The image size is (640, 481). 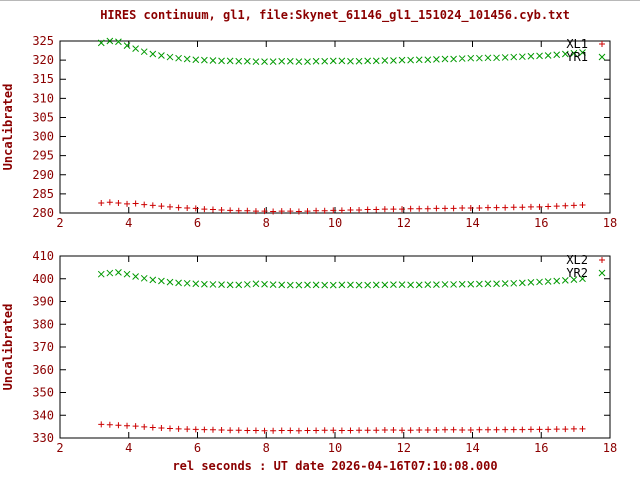 What do you see at coordinates (342, 427) in the screenshot?
I see `series-XL2` at bounding box center [342, 427].